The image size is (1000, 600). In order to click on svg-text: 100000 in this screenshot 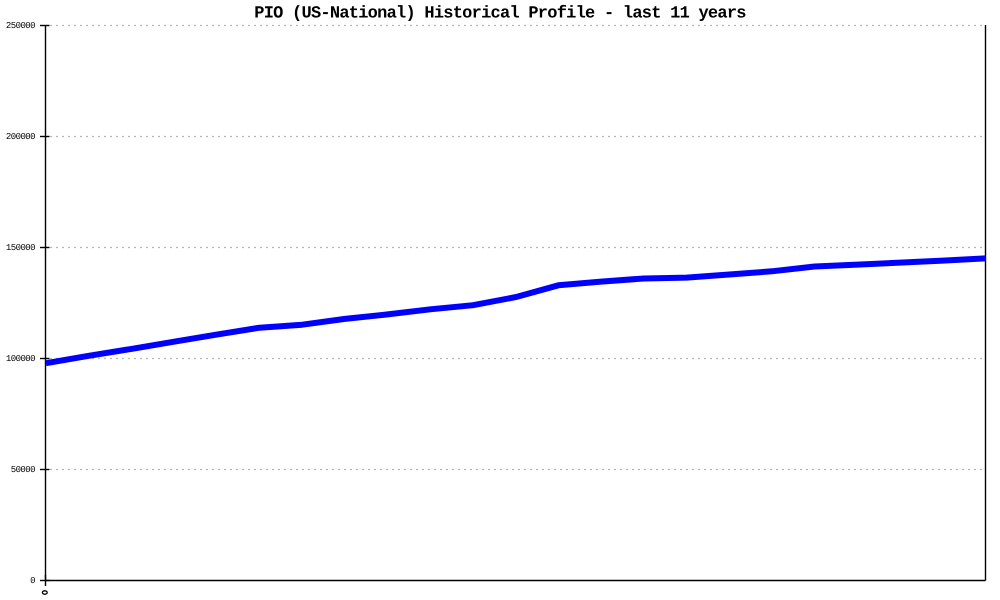, I will do `click(20, 359)`.